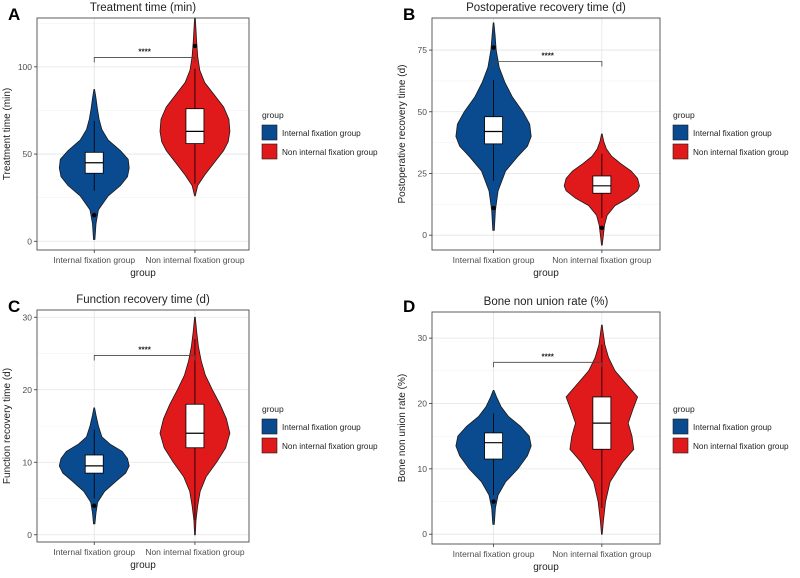 The width and height of the screenshot is (800, 578). What do you see at coordinates (143, 8) in the screenshot?
I see `chart-title: Treatment time (min)` at bounding box center [143, 8].